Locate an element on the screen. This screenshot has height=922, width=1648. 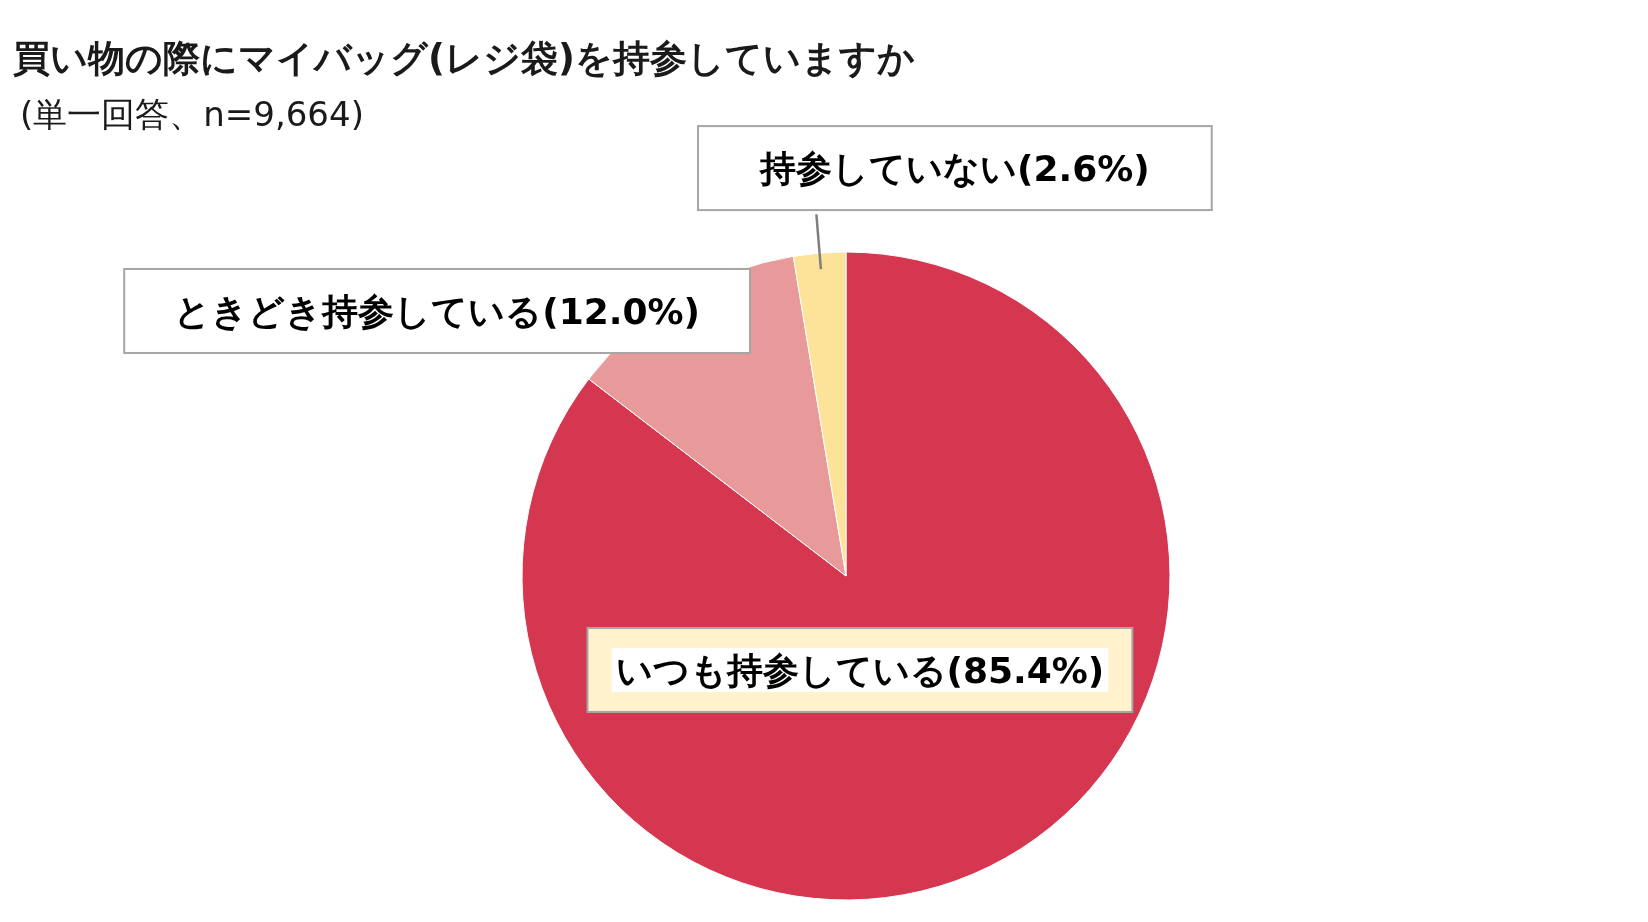
slice-label: ときどき持参している(12.0%) is located at coordinates (437, 311).